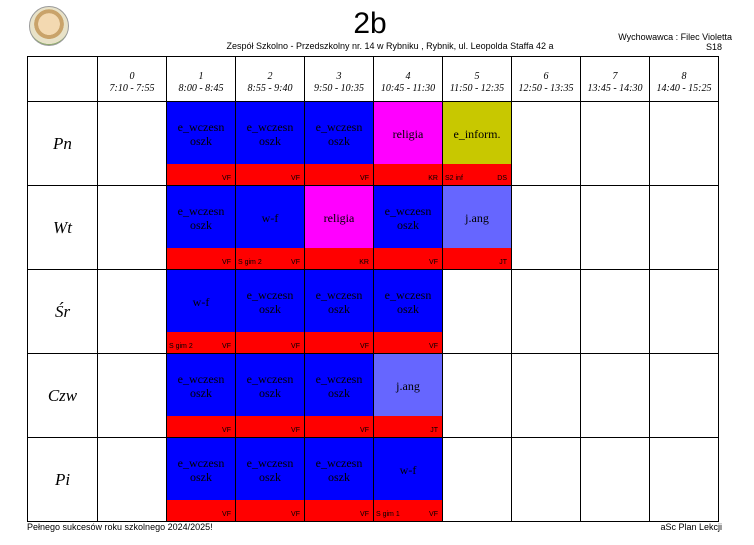 This screenshot has width=754, height=545. I want to click on period-time: 7:10 - 7:55, so click(132, 88).